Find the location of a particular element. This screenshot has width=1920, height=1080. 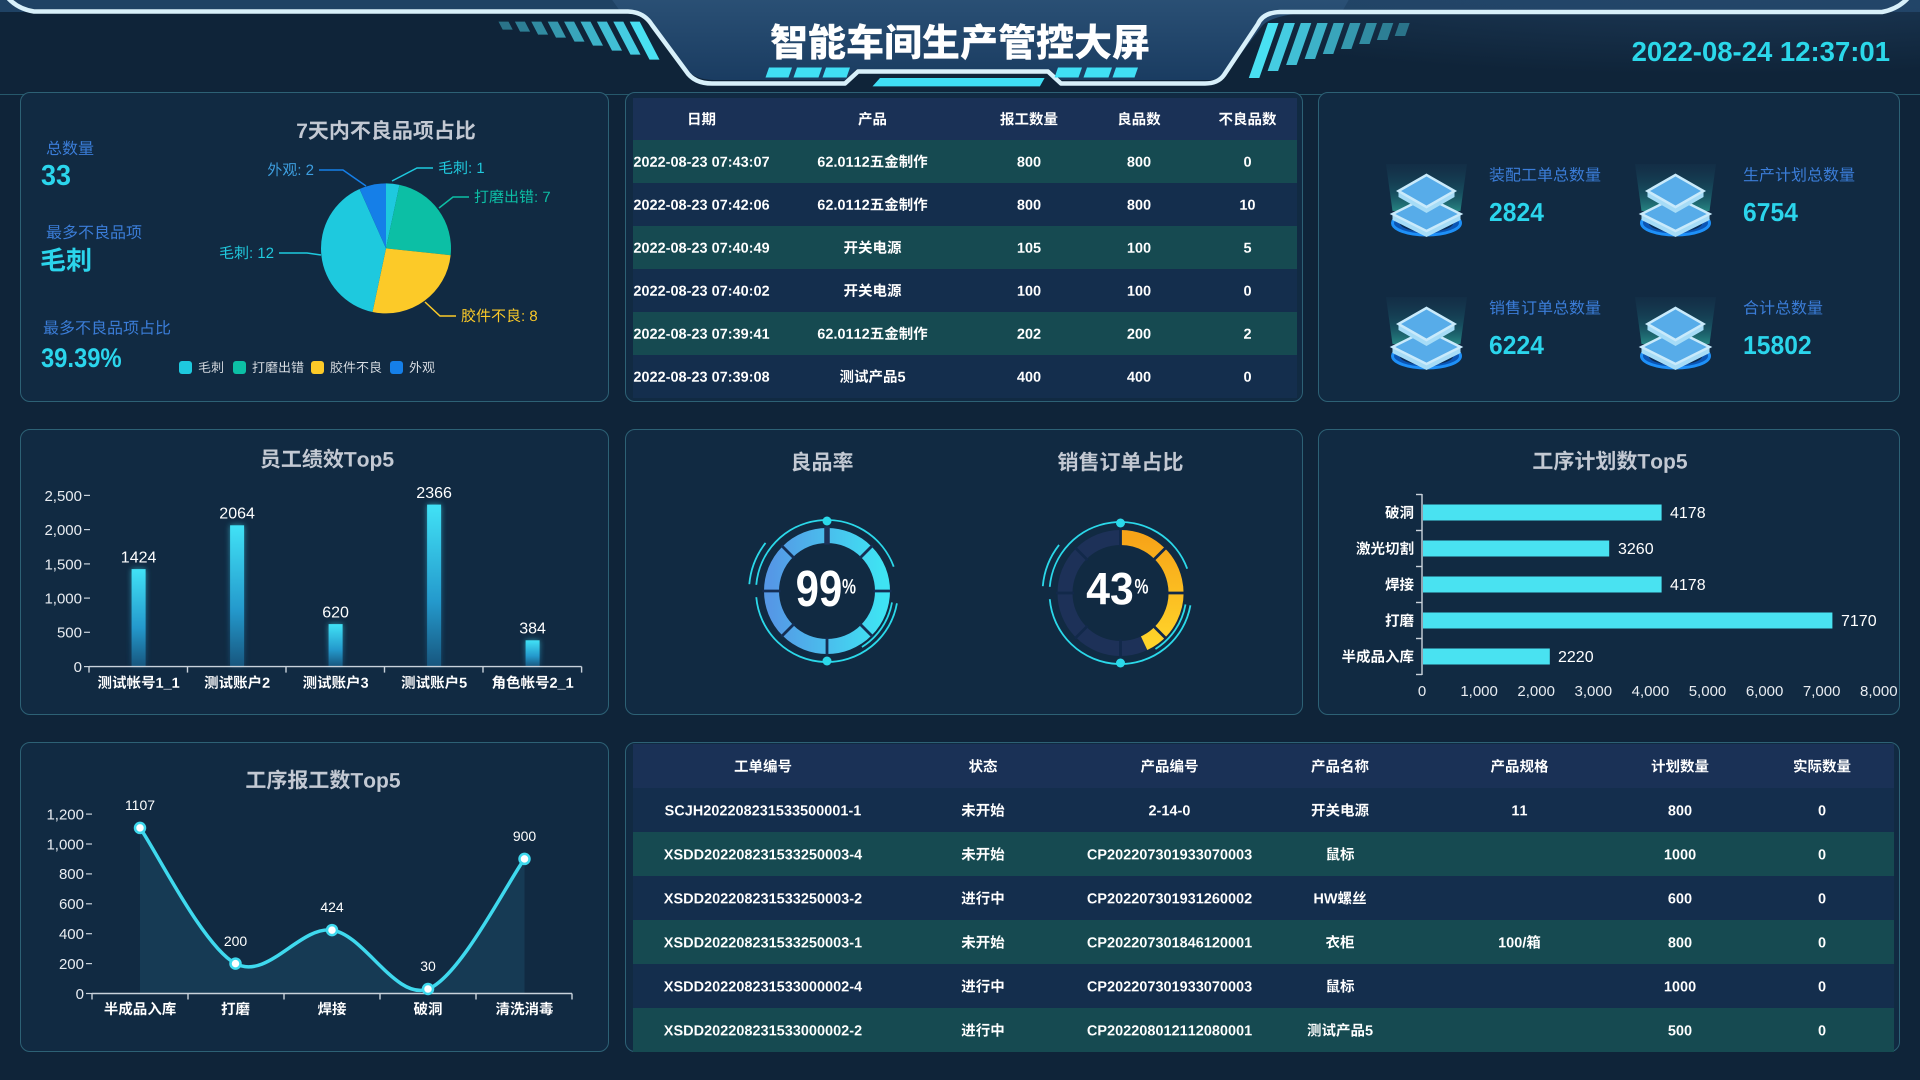

svg-text: 7170 is located at coordinates (1859, 621).